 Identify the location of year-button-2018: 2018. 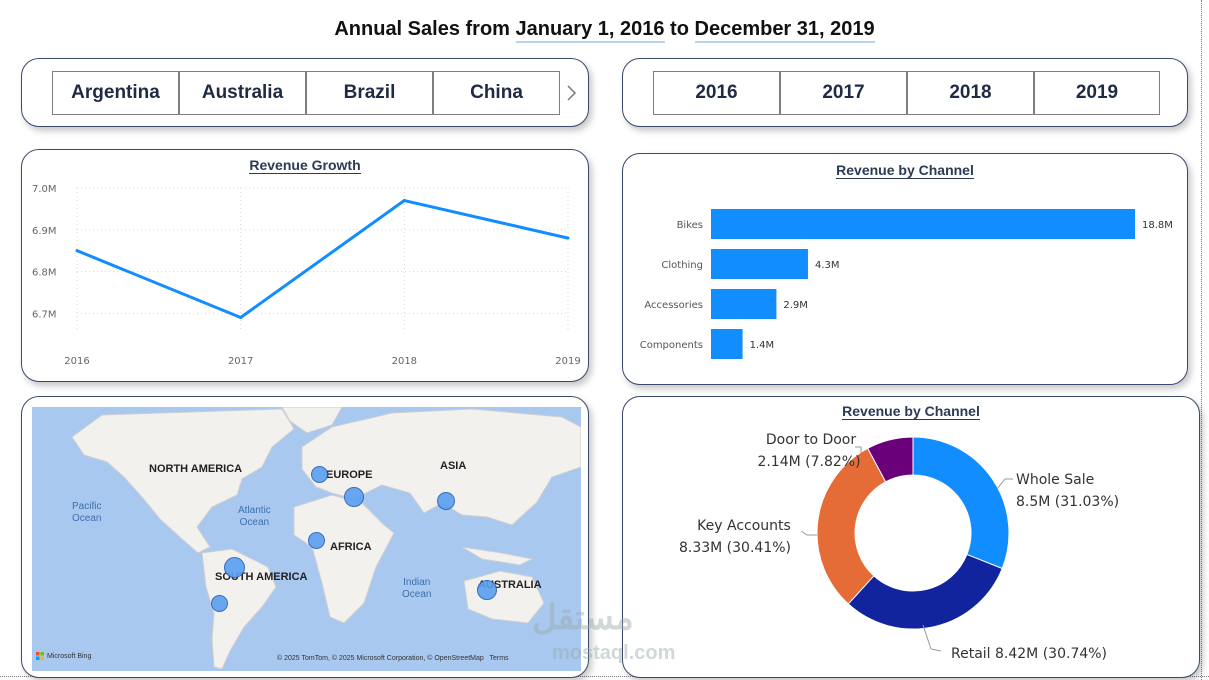
(970, 93).